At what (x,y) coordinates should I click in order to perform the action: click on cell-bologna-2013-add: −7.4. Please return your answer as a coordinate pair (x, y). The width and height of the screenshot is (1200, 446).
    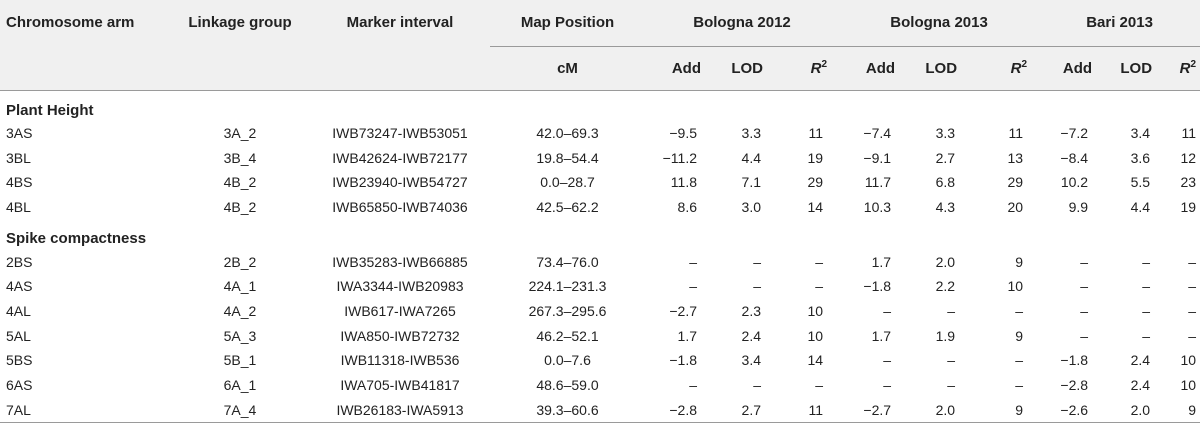
    Looking at the image, I should click on (877, 132).